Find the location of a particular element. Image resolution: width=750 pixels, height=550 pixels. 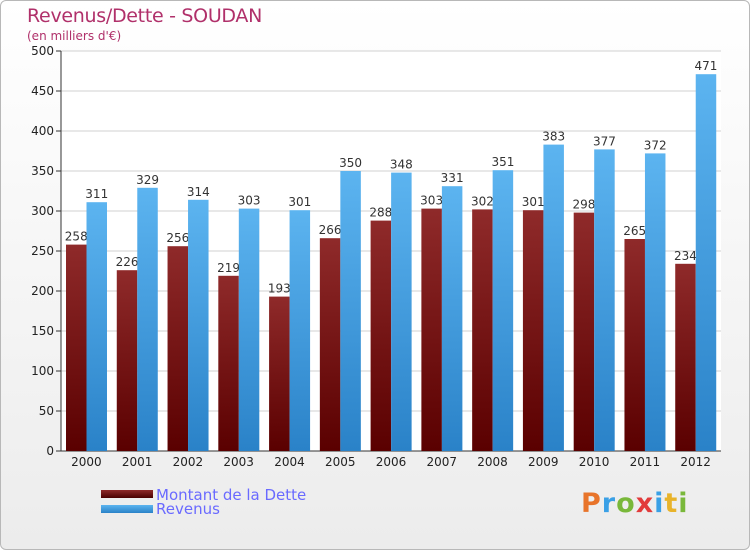

x-tick-label: 2002 is located at coordinates (188, 462).